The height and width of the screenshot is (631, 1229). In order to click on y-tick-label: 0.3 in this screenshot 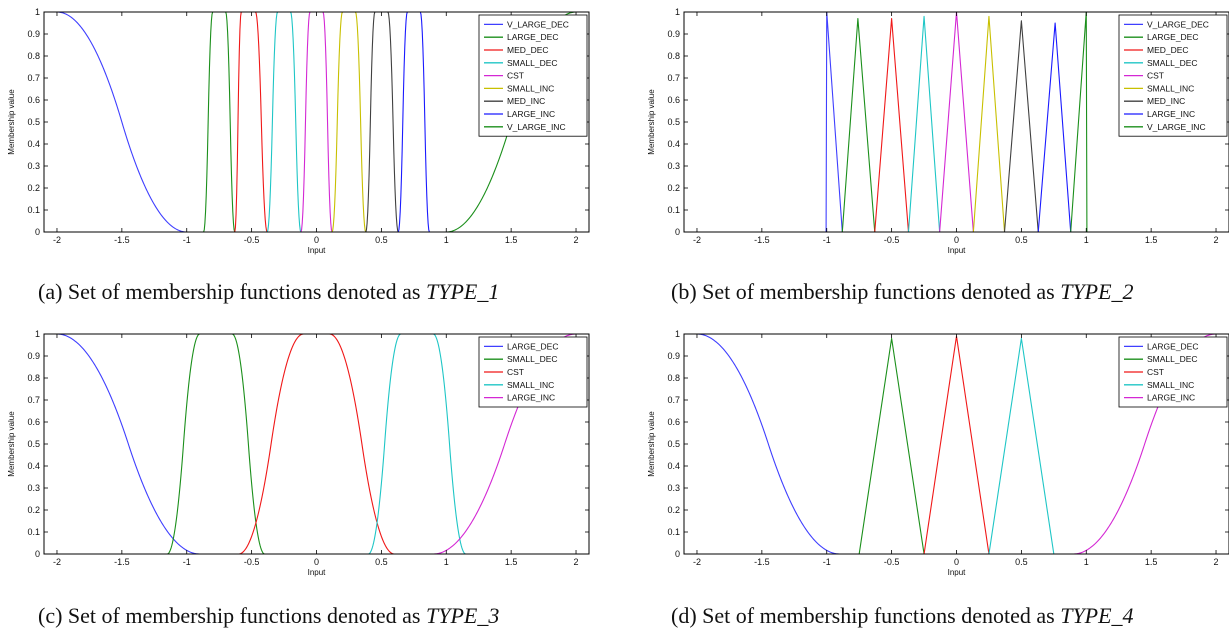, I will do `click(33, 488)`.